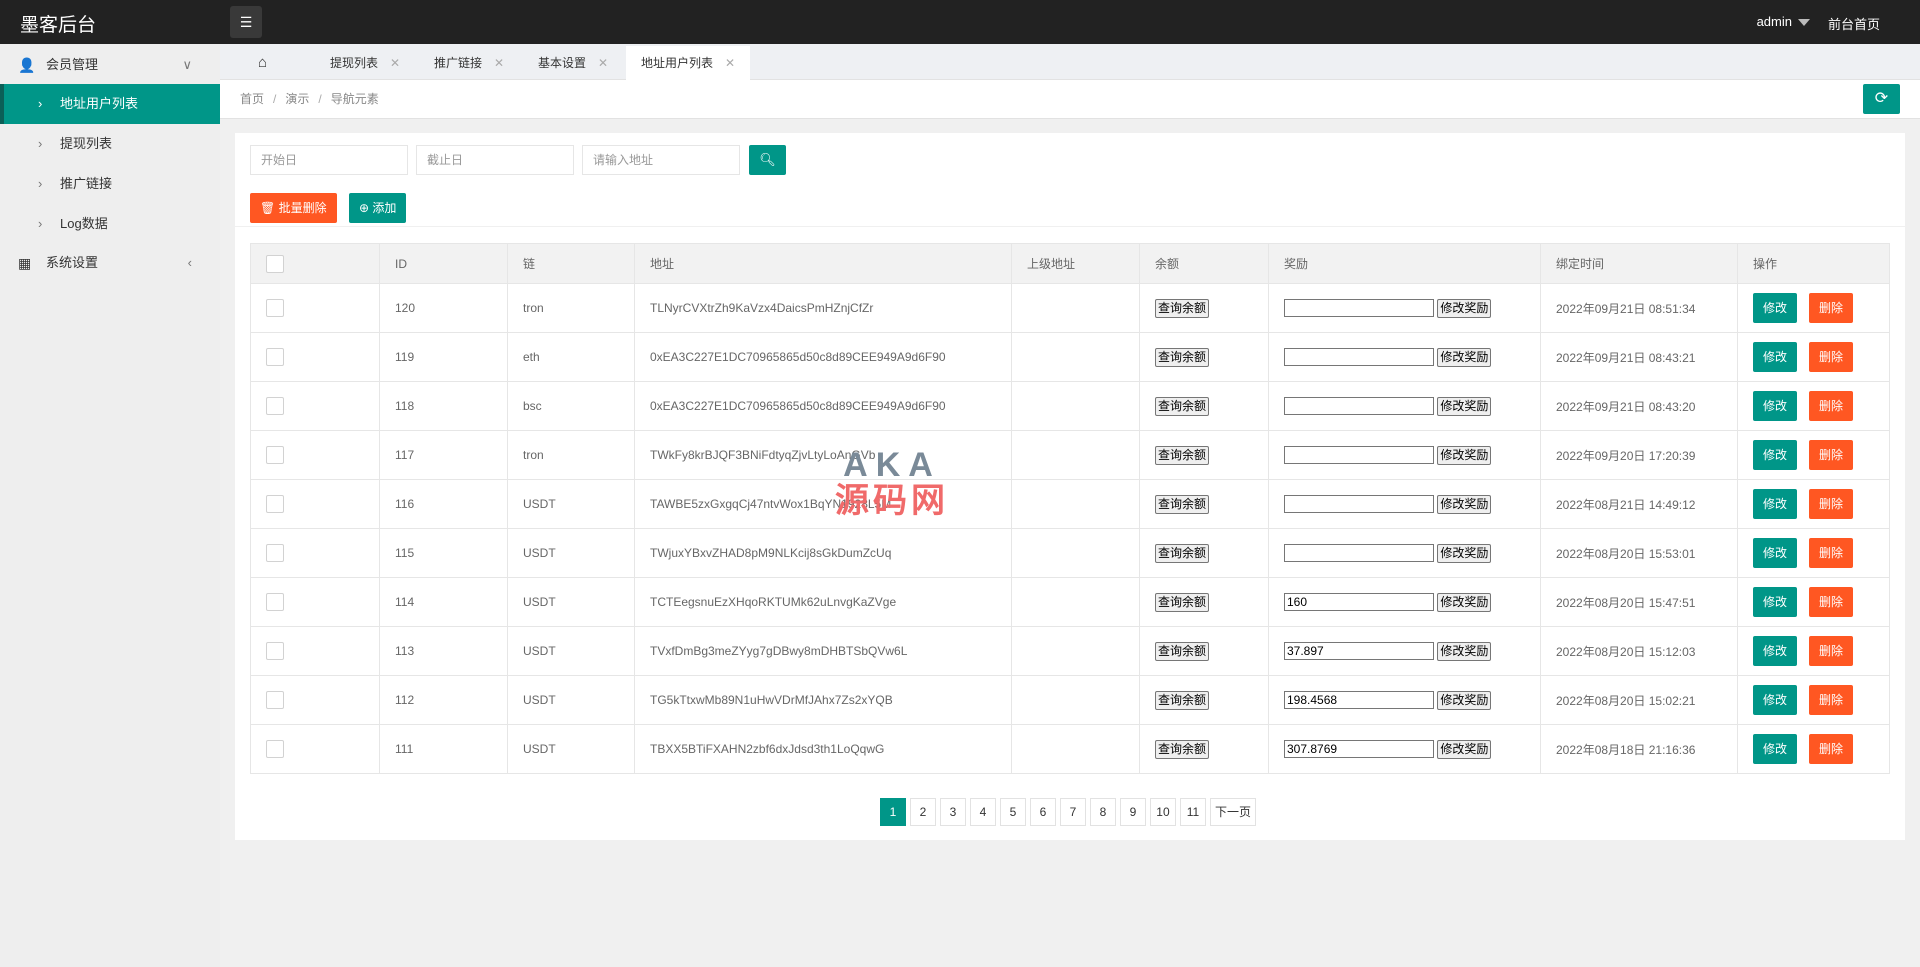 The image size is (1920, 967). I want to click on sidebar-item-address-users: › 地址用户列表, so click(110, 104).